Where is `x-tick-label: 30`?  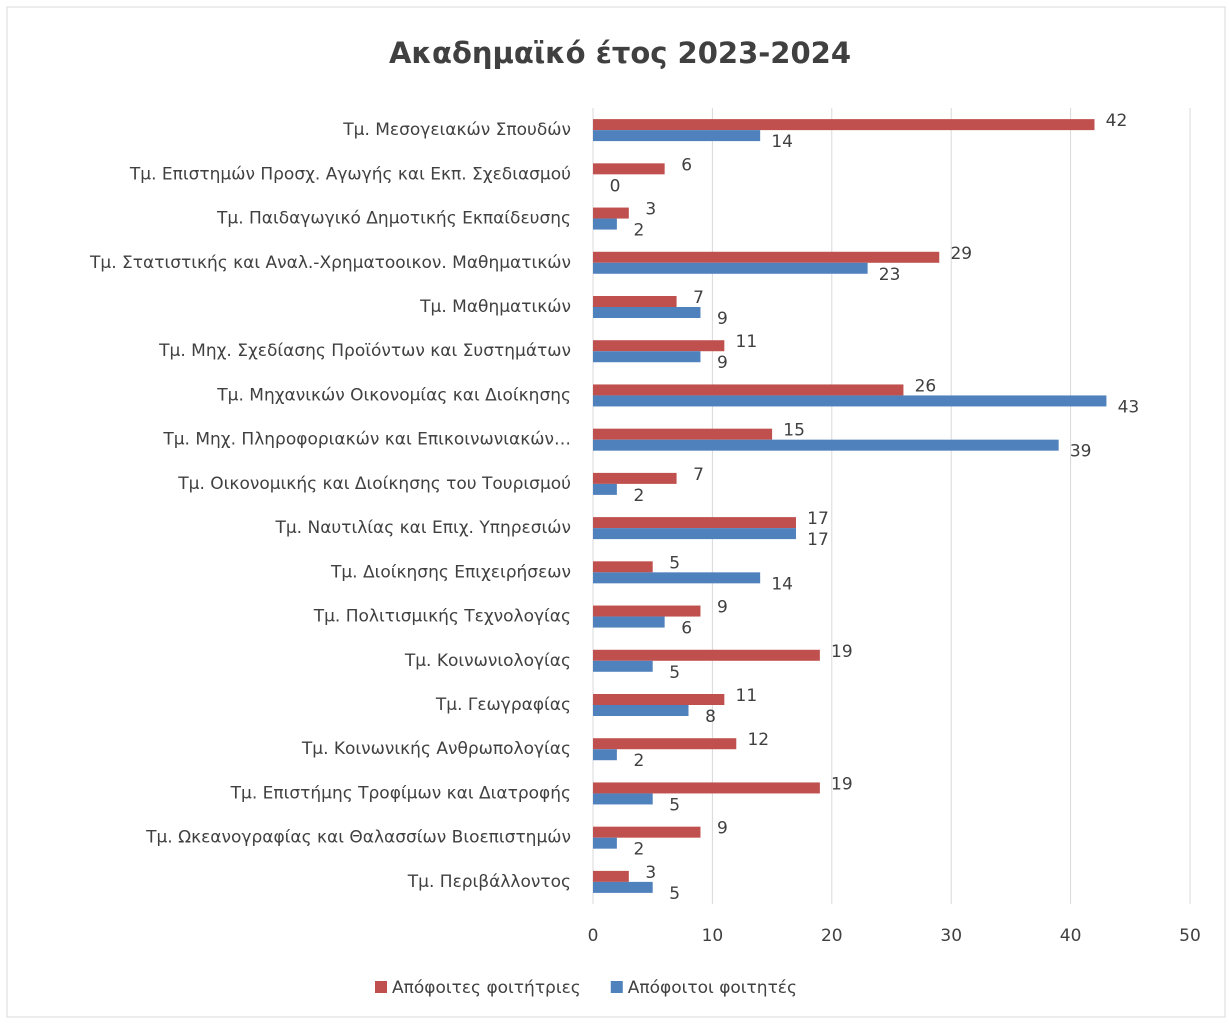
x-tick-label: 30 is located at coordinates (951, 936).